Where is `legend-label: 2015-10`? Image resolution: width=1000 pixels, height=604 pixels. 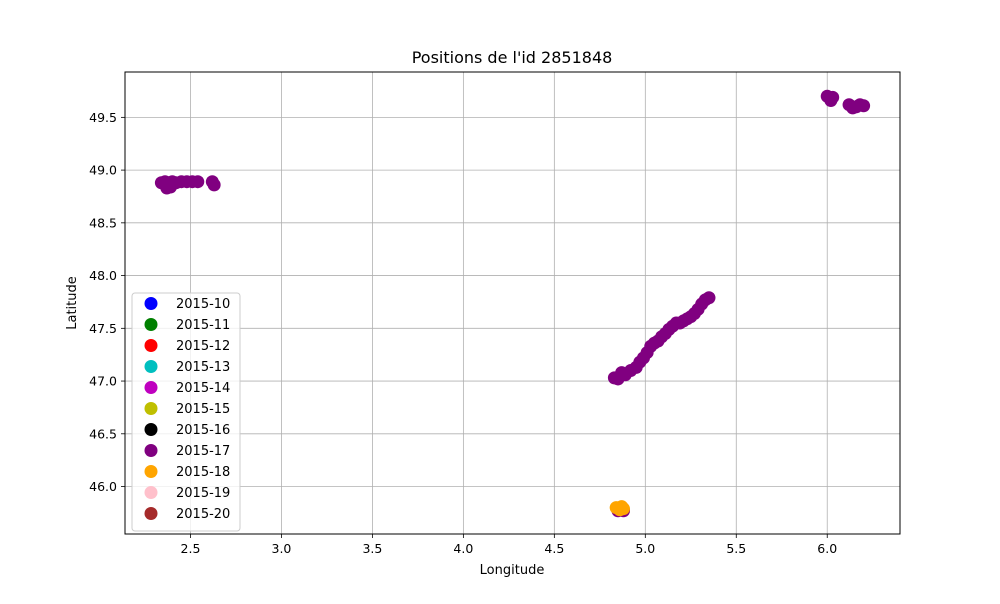
legend-label: 2015-10 is located at coordinates (203, 304).